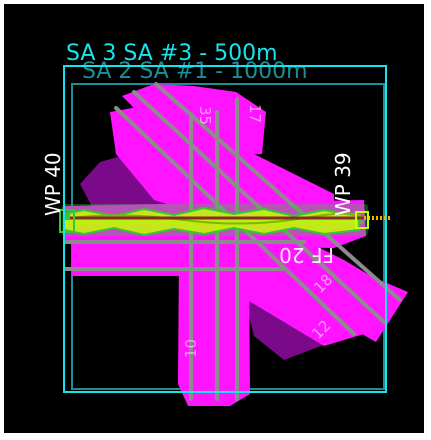  I want to click on flight-track, so click(215, 220).